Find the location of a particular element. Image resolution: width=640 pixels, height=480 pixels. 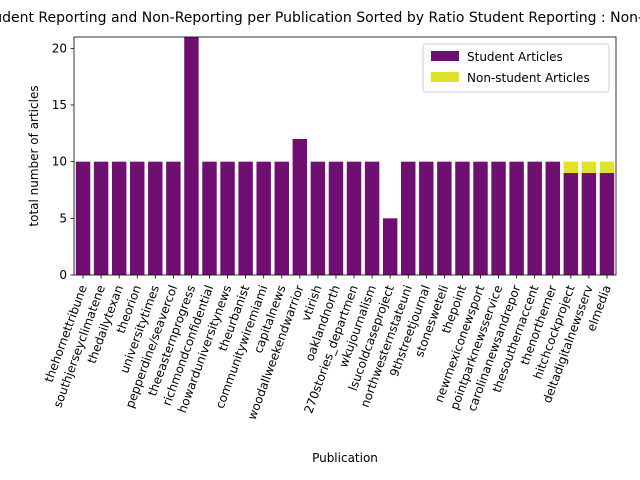

bar-student-howarduniversitynews is located at coordinates (227, 218).